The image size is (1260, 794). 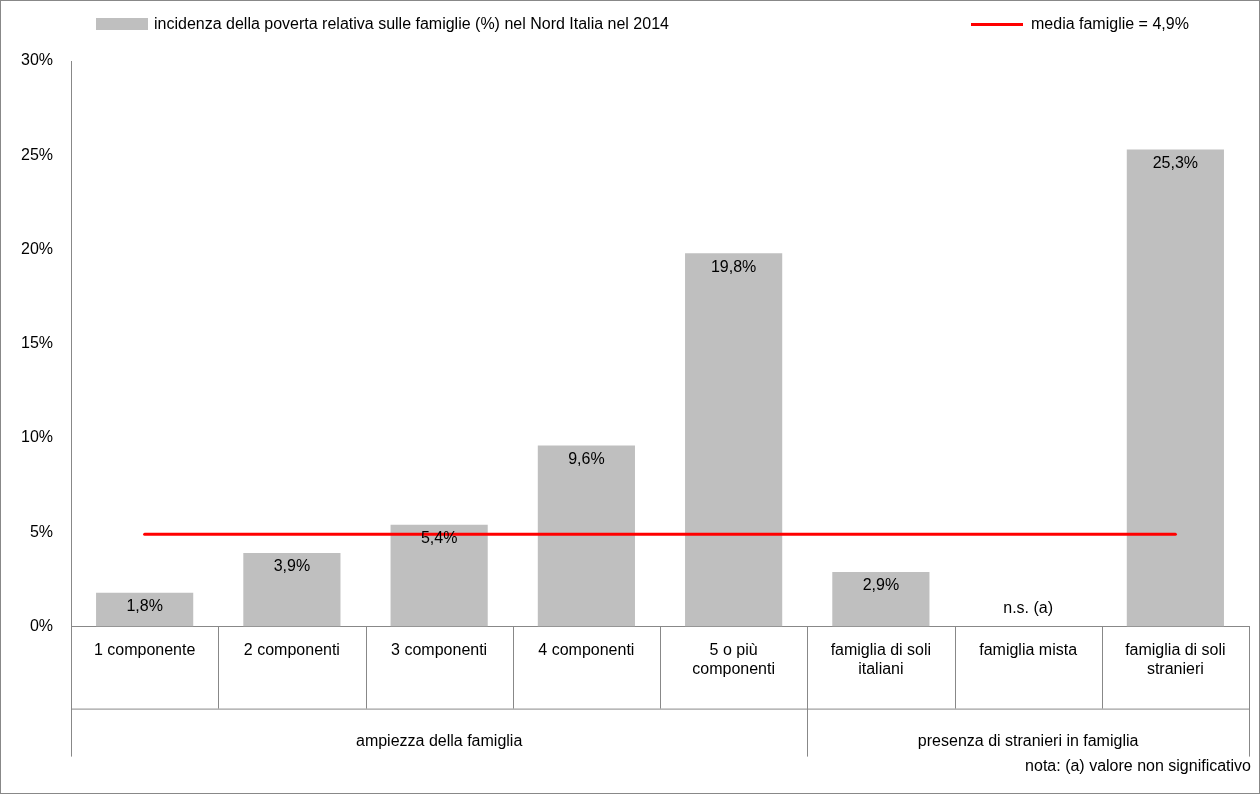 What do you see at coordinates (1175, 163) in the screenshot?
I see `data-label: 25,3%` at bounding box center [1175, 163].